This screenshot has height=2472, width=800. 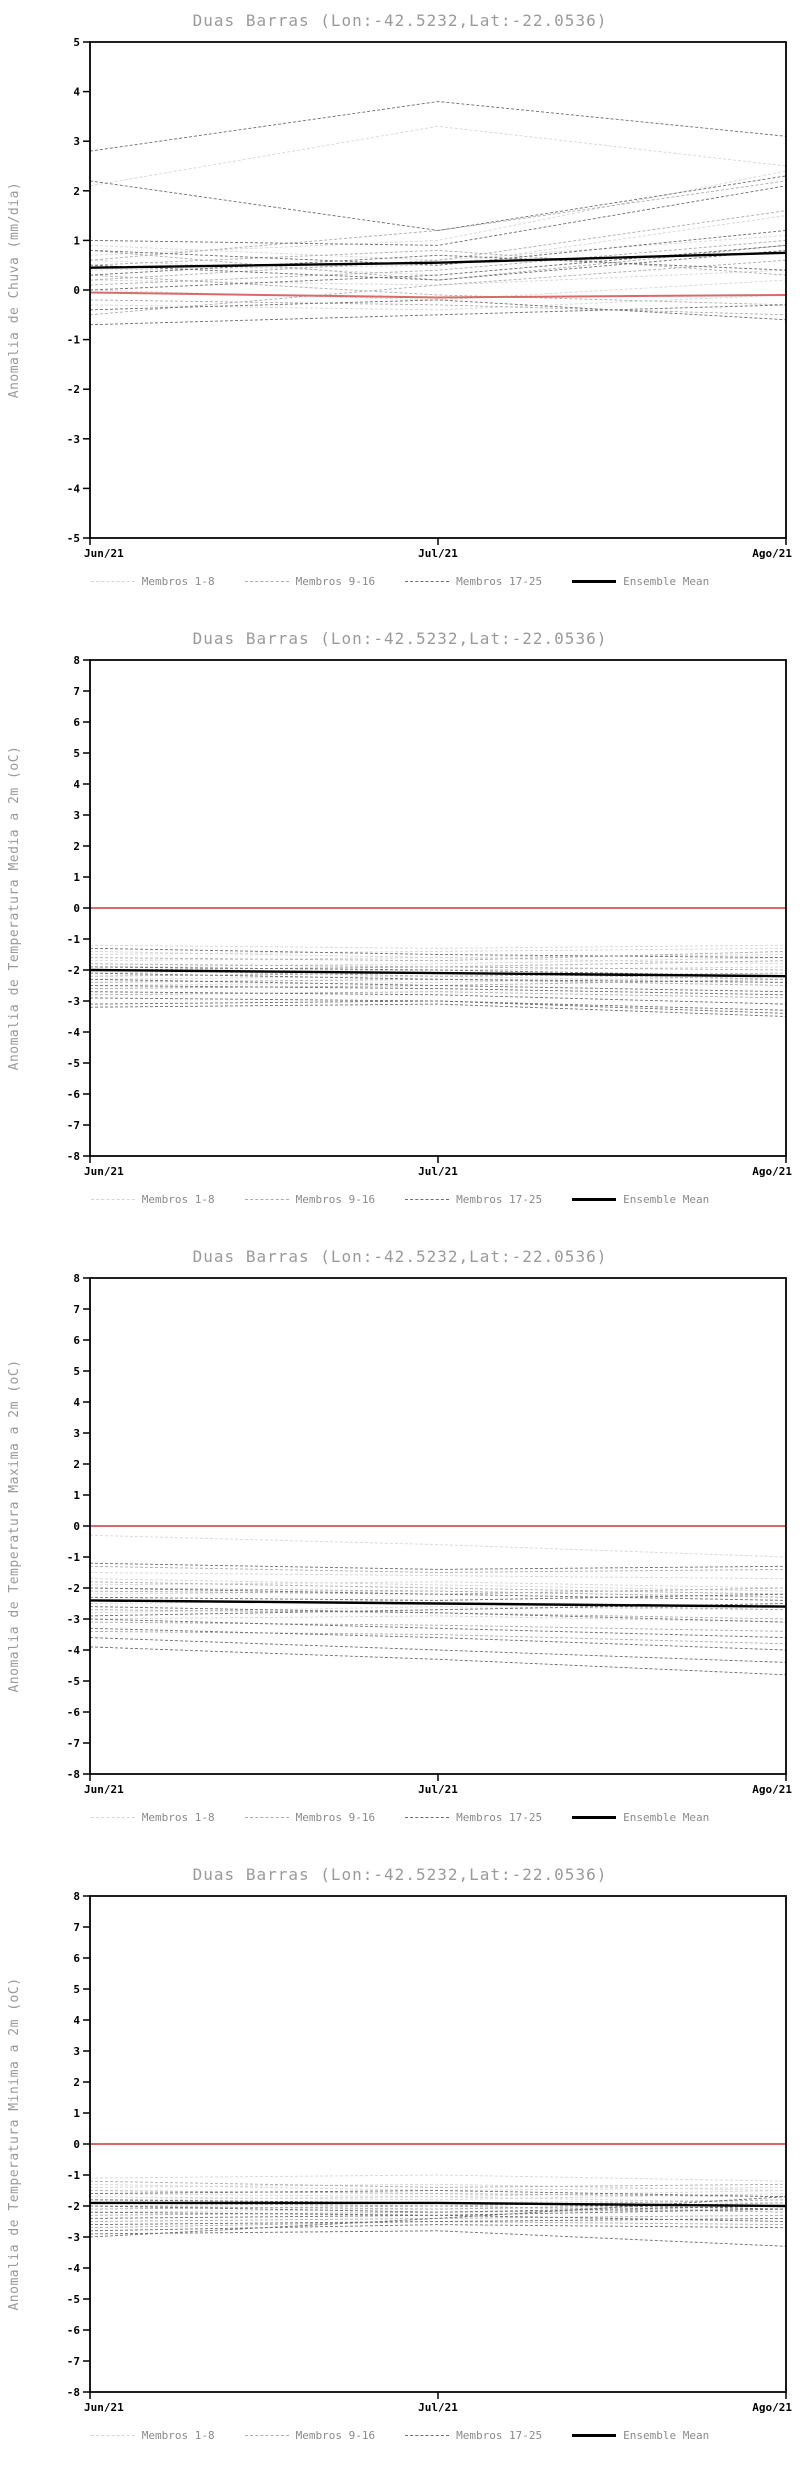 What do you see at coordinates (14, 1525) in the screenshot?
I see `y-axis-label: Anomalia de Temperatura Maxima a 2m (oC)` at bounding box center [14, 1525].